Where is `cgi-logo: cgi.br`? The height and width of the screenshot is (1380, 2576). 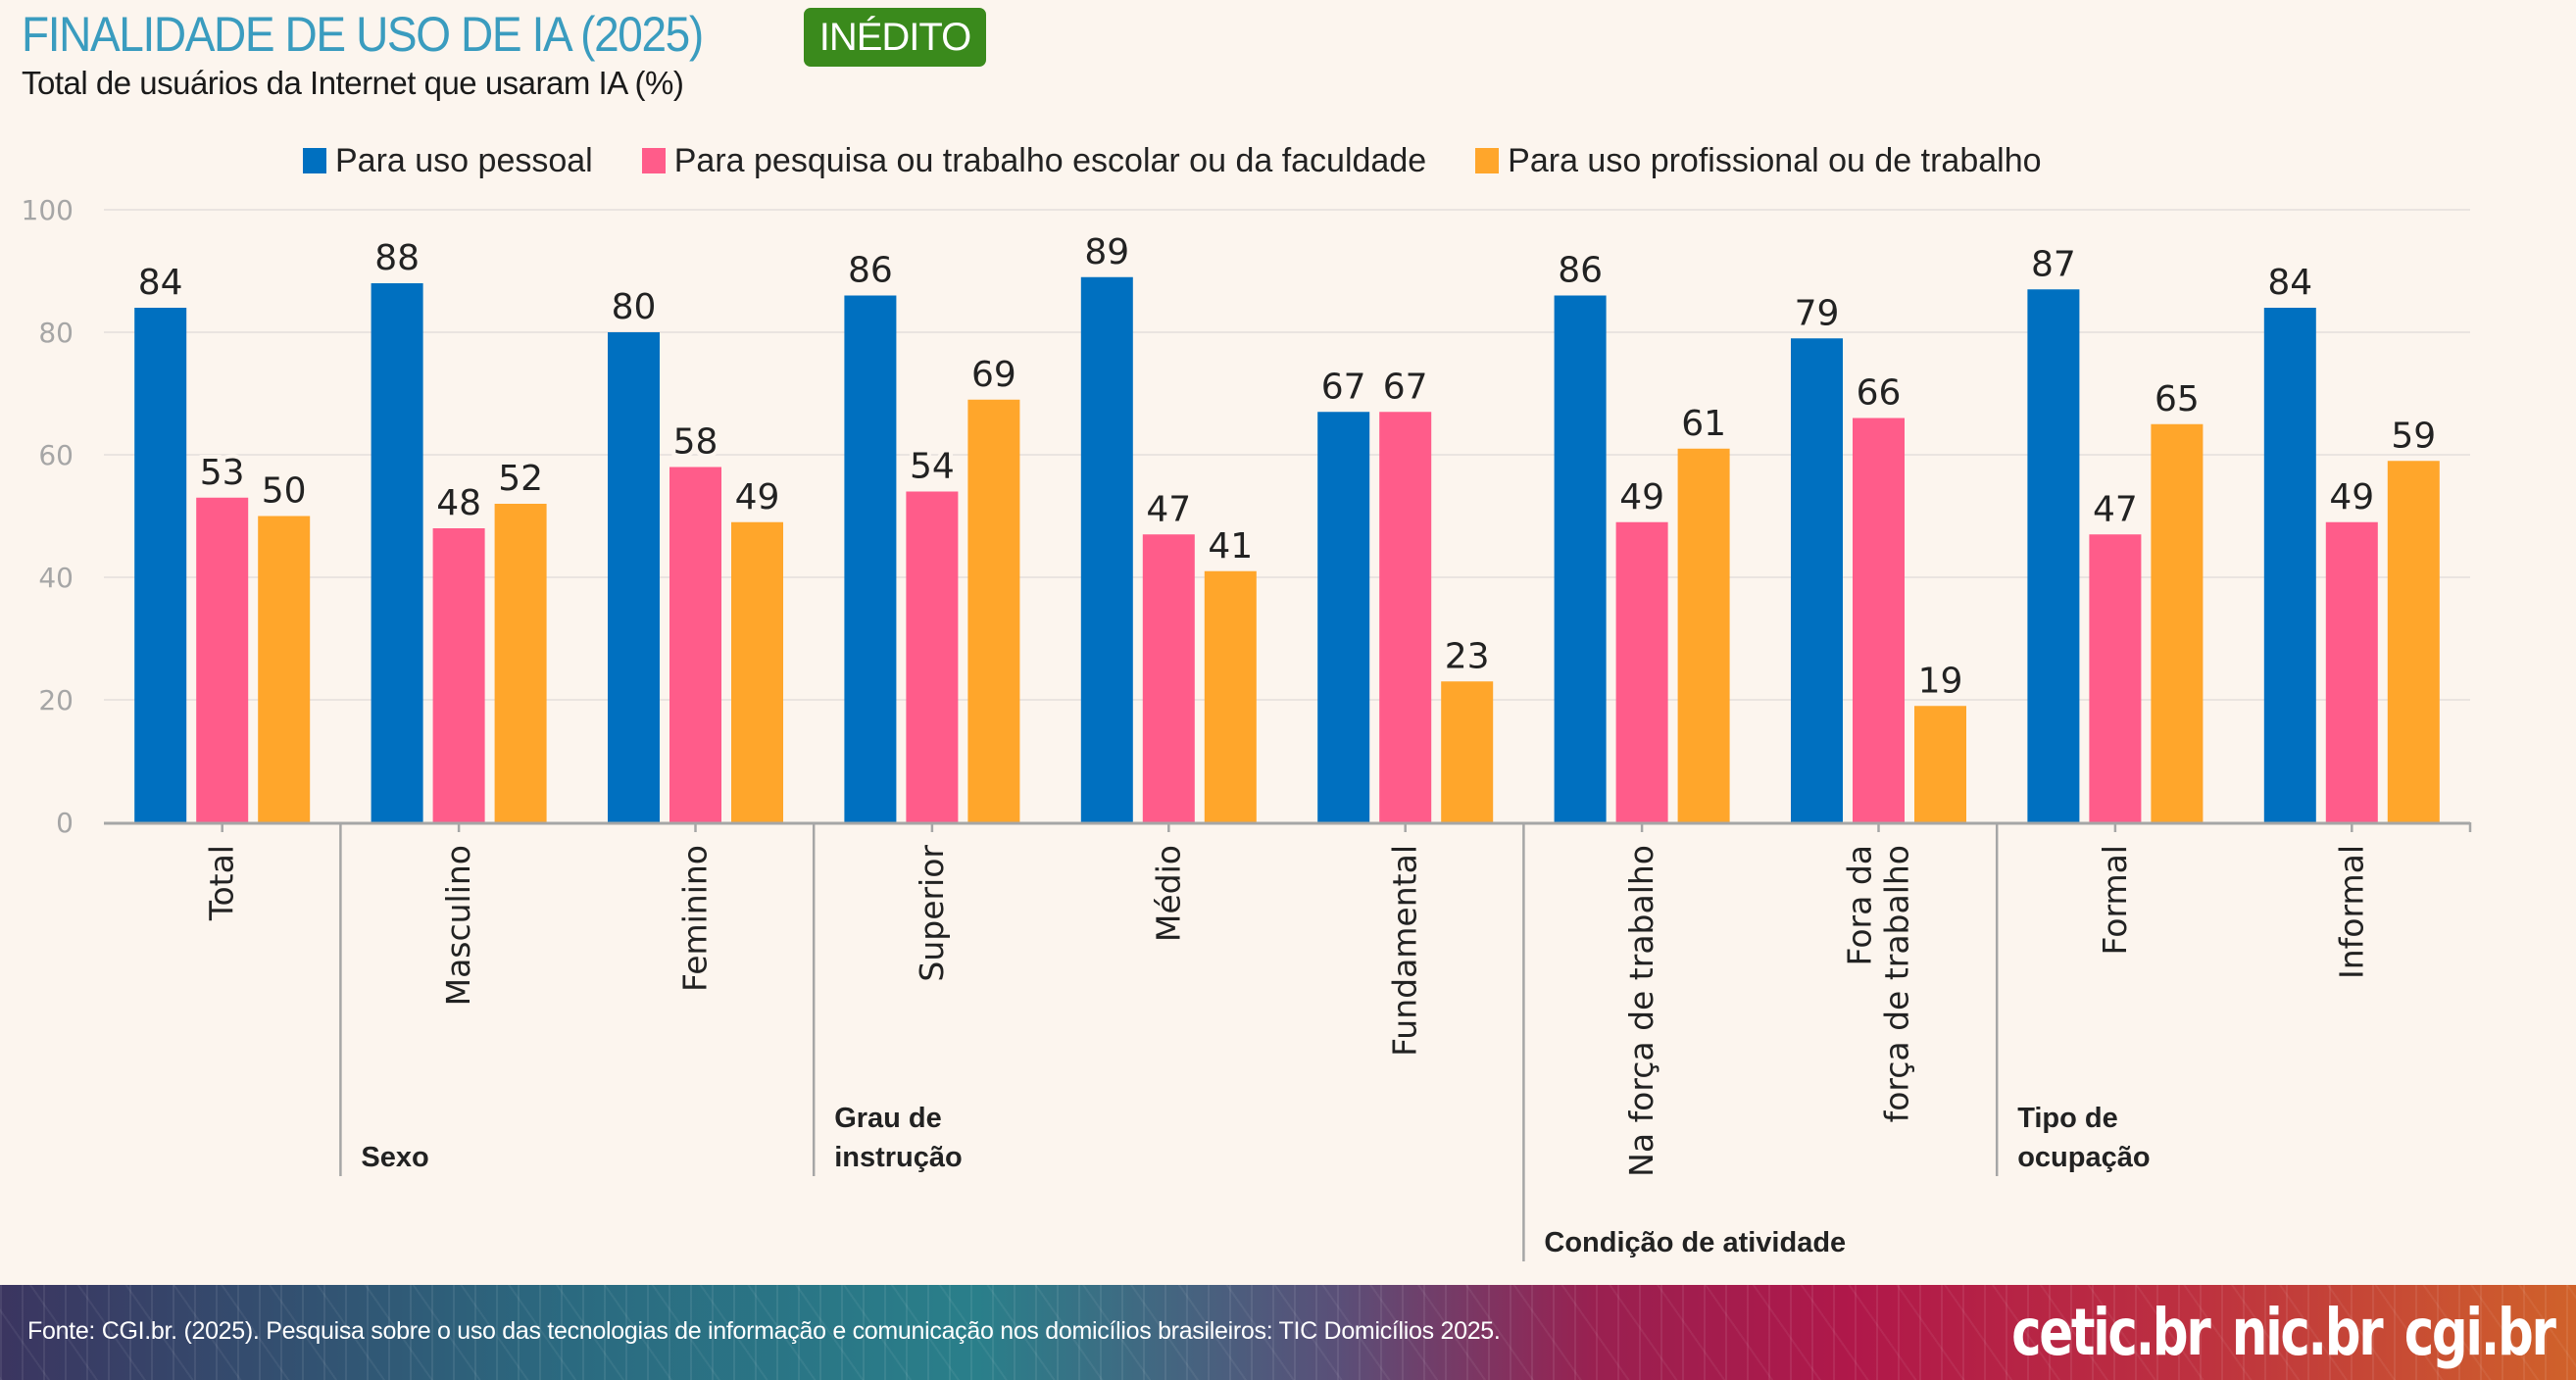
cgi-logo: cgi.br is located at coordinates (2480, 1332).